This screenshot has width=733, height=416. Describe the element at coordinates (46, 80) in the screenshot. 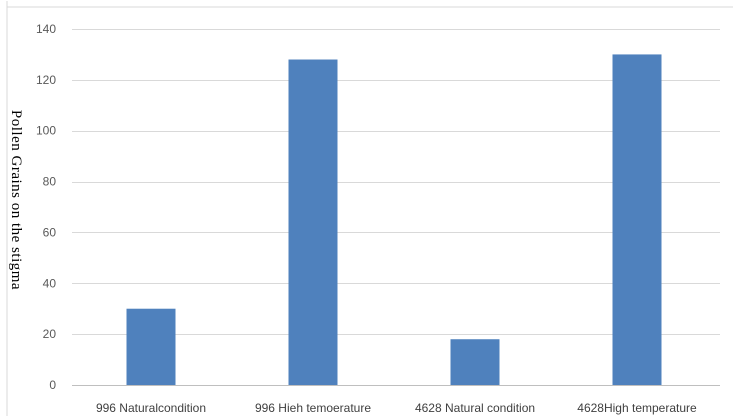

I see `y-tick-label: 120` at that location.